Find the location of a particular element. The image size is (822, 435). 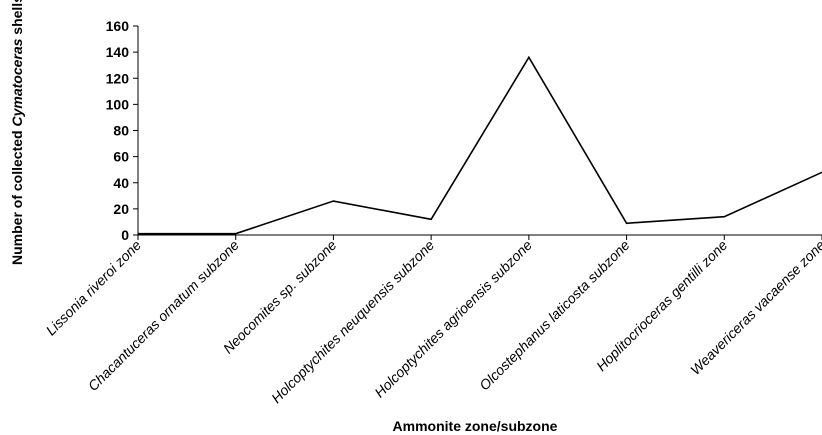

y-tick-label: 120 is located at coordinates (118, 78).